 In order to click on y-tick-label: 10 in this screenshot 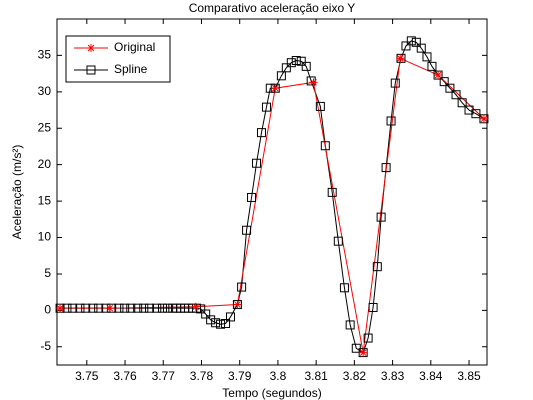, I will do `click(45, 237)`.